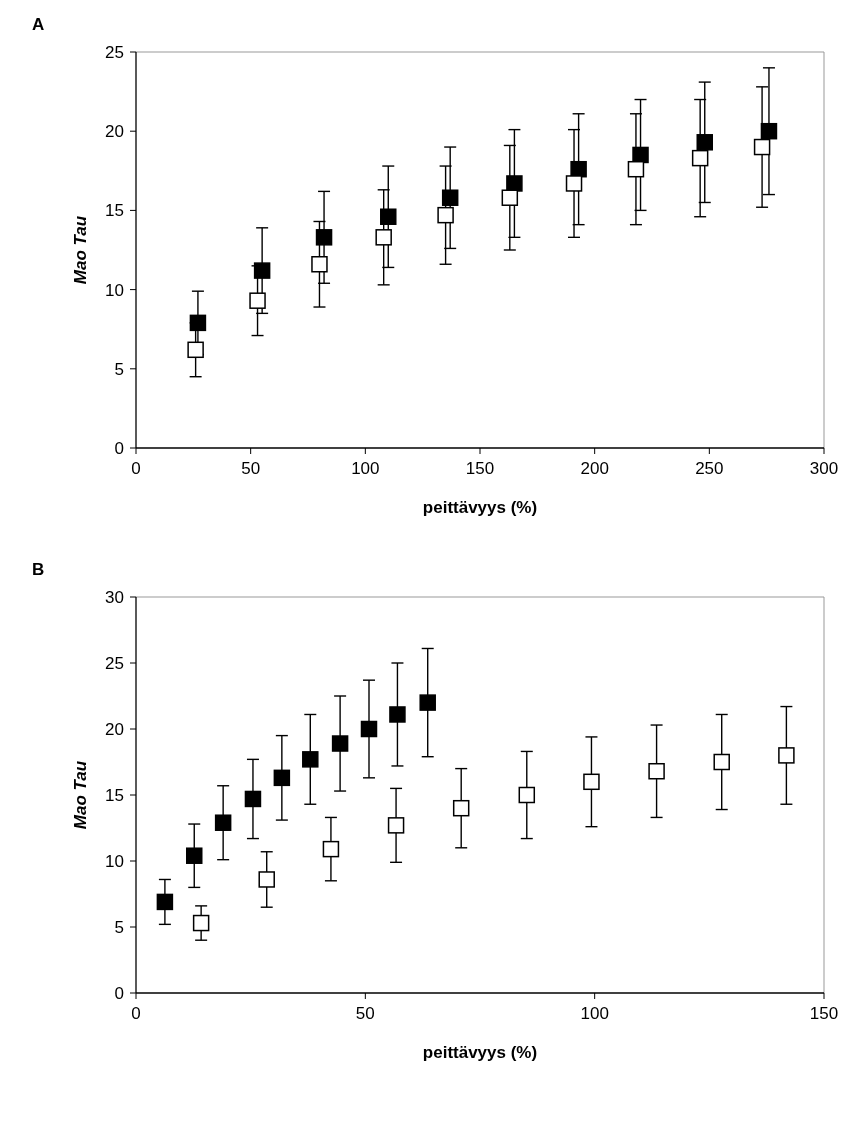 This screenshot has width=856, height=1122. I want to click on x-tick-label: 300, so click(824, 468).